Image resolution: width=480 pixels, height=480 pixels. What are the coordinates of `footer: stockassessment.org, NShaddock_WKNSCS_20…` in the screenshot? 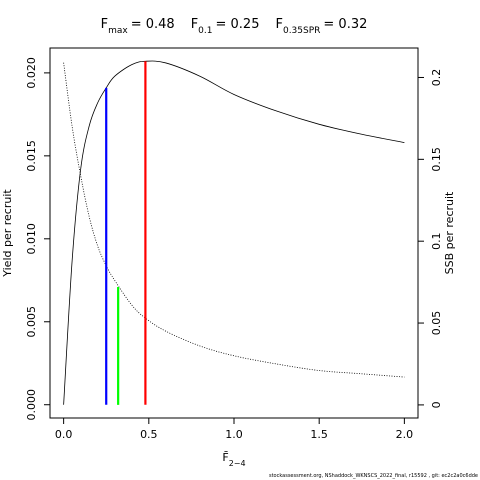 It's located at (373, 476).